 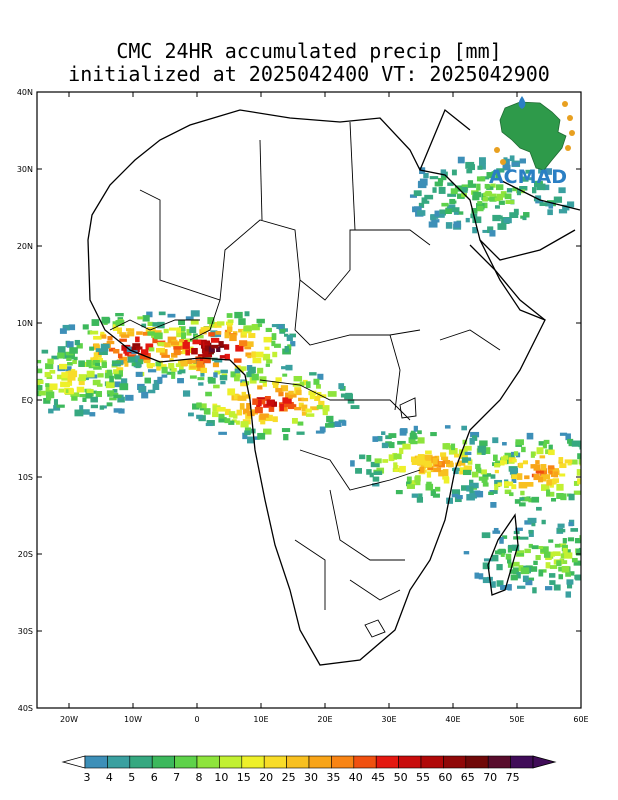 I want to click on lon-tick-label: 10W, so click(x=133, y=719).